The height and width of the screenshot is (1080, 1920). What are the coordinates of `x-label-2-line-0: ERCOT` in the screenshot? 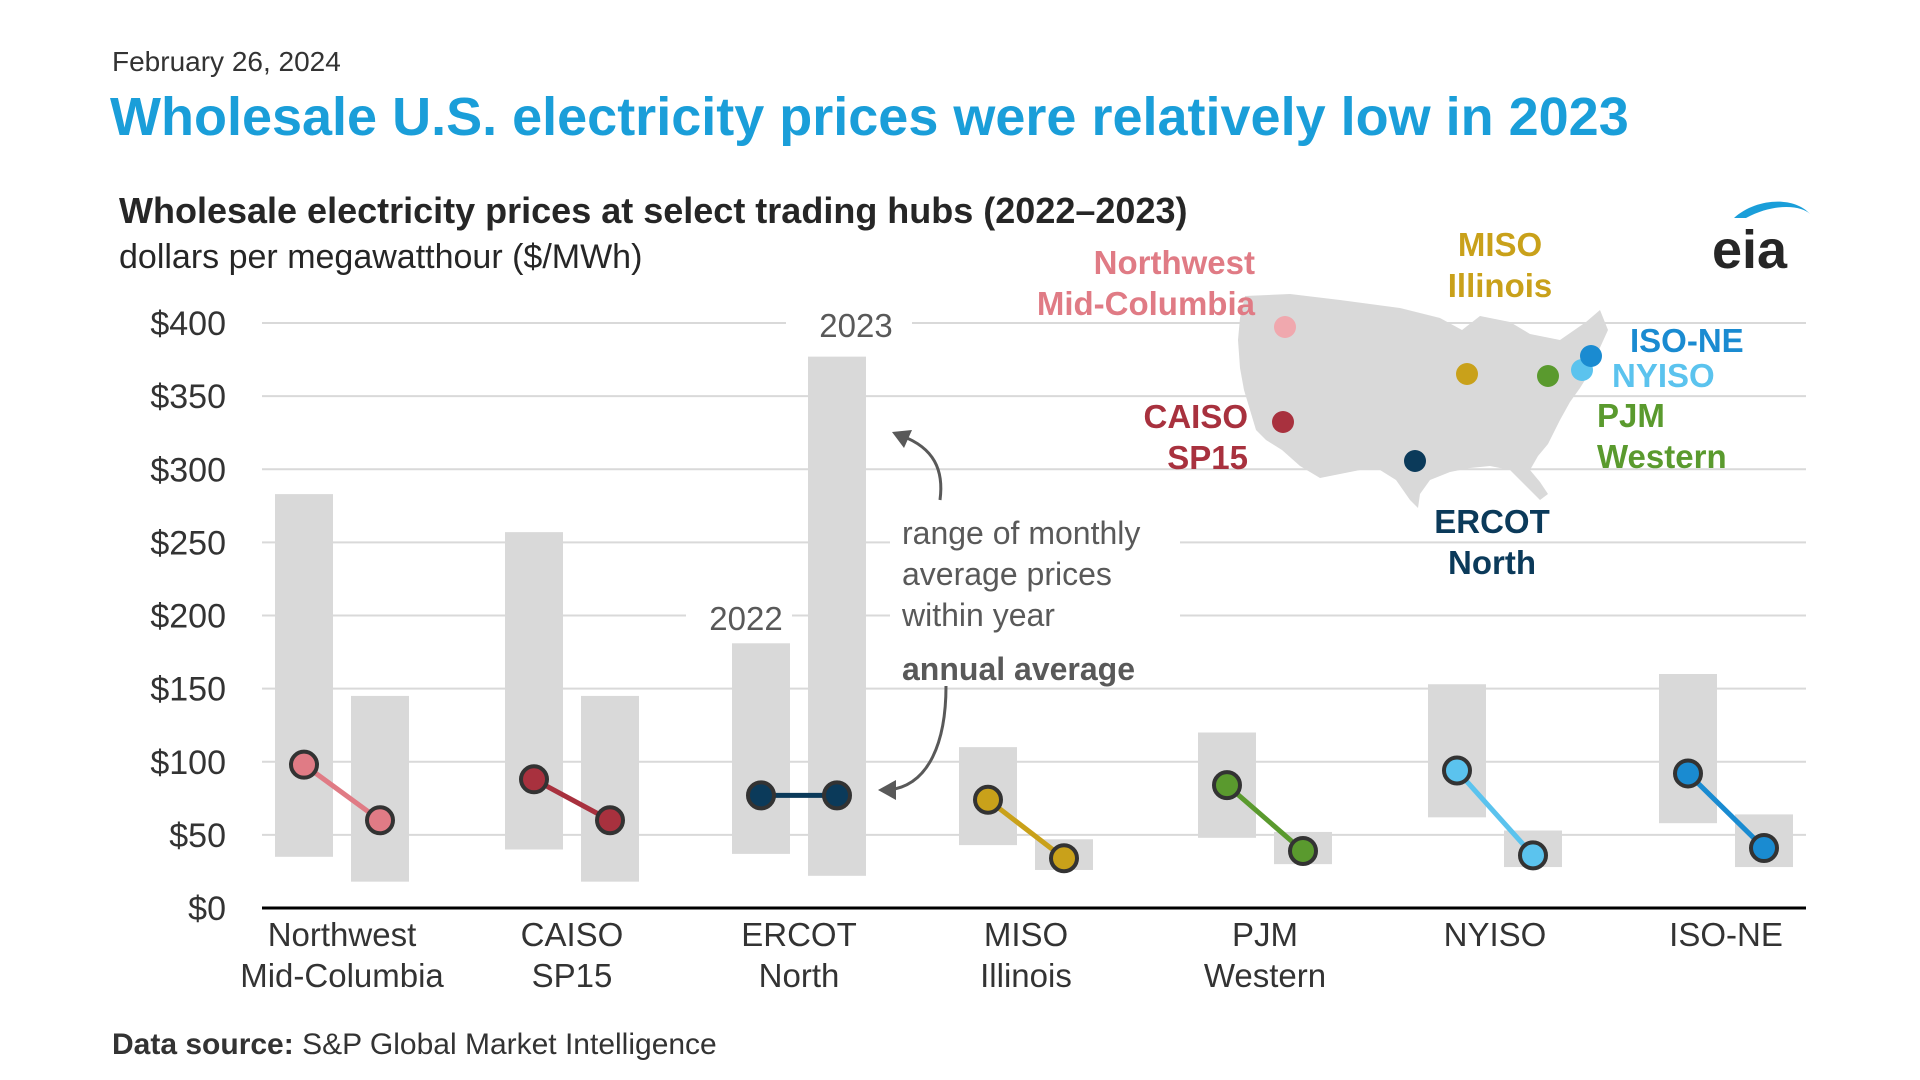 It's located at (799, 934).